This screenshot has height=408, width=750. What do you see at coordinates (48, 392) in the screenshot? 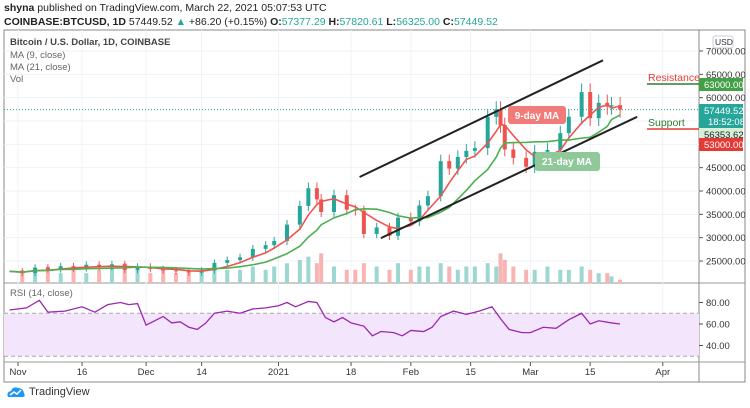
I see `tradingview-logo: TradingView` at bounding box center [48, 392].